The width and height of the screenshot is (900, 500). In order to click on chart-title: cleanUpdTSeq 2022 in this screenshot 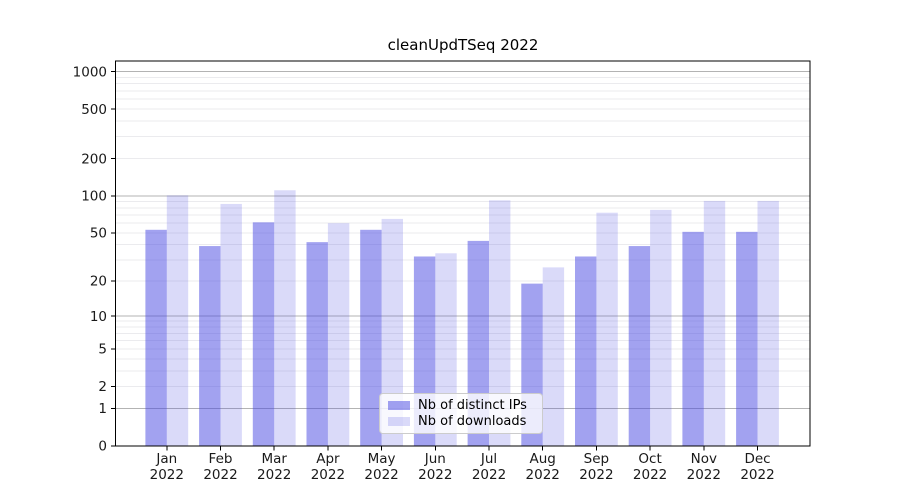, I will do `click(463, 45)`.